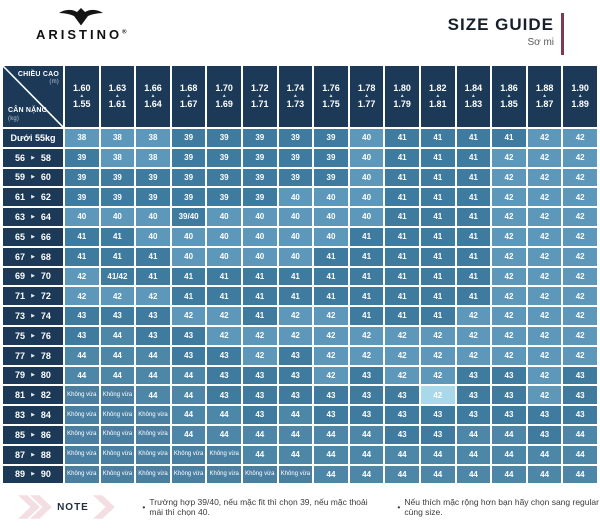  I want to click on height-column-header: 1.82 ▲ 1.81, so click(437, 96).